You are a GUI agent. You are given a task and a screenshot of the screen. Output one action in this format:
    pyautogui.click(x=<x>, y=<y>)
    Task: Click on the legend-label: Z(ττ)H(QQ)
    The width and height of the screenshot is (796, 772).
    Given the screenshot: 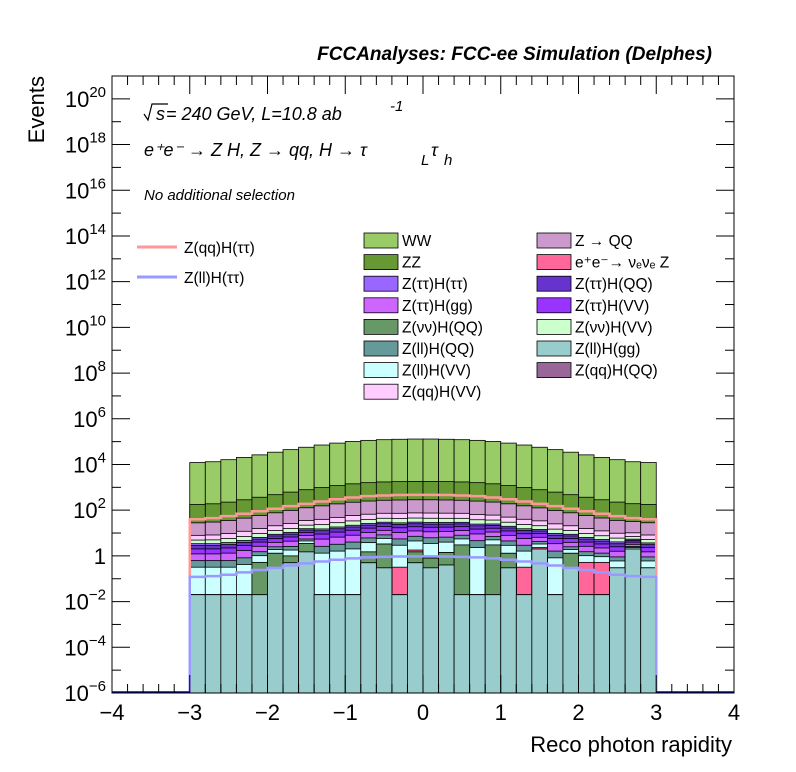 What is the action you would take?
    pyautogui.click(x=614, y=284)
    